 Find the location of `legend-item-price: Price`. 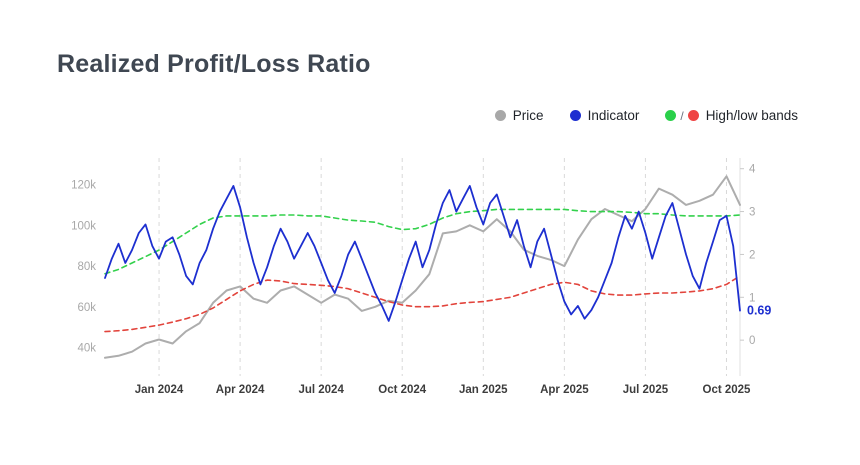

legend-item-price: Price is located at coordinates (519, 115).